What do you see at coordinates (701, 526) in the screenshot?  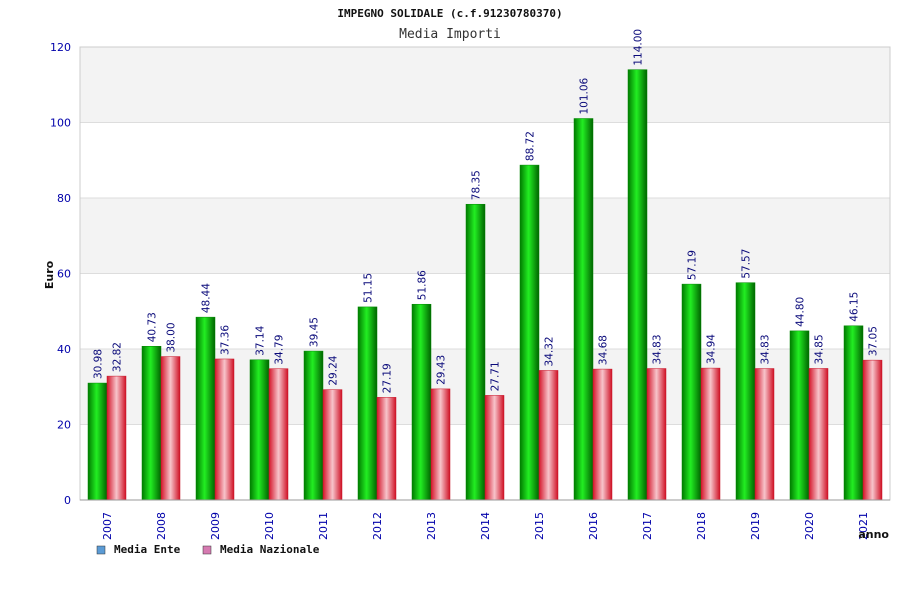 I see `x-tick-label: 2018` at bounding box center [701, 526].